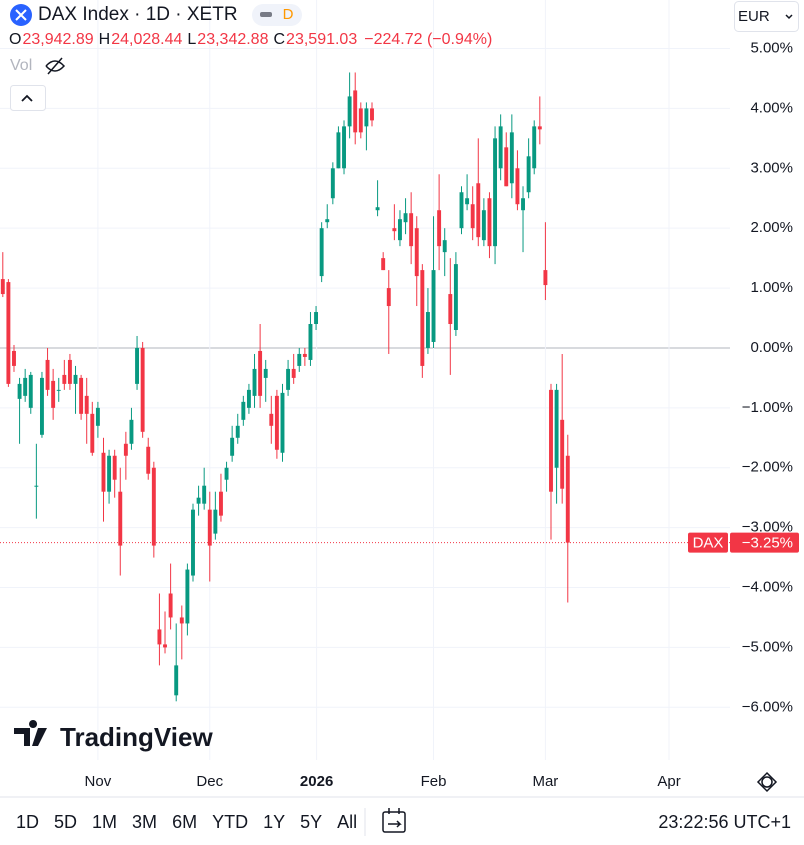 The image size is (804, 845). What do you see at coordinates (321, 39) in the screenshot?
I see `ohlc-value: 23,591.03` at bounding box center [321, 39].